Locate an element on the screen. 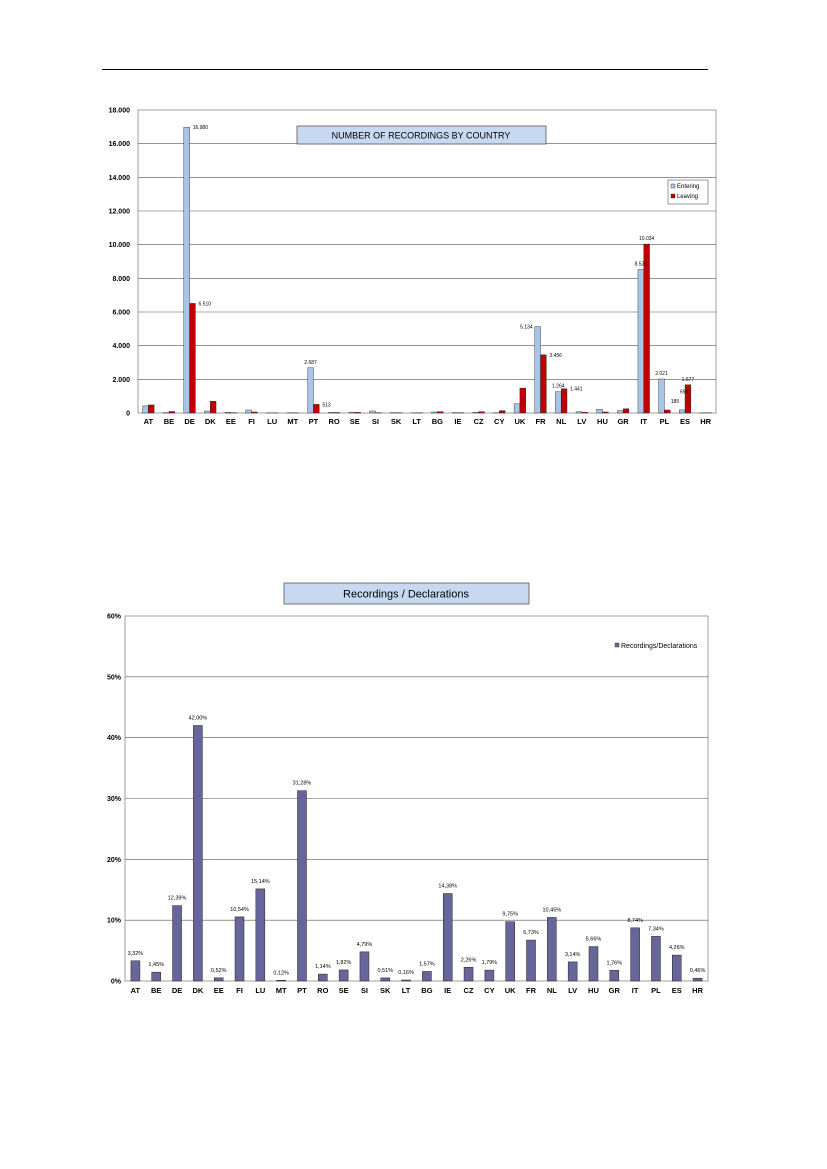 The image size is (827, 1169). category-label: RO is located at coordinates (322, 990).